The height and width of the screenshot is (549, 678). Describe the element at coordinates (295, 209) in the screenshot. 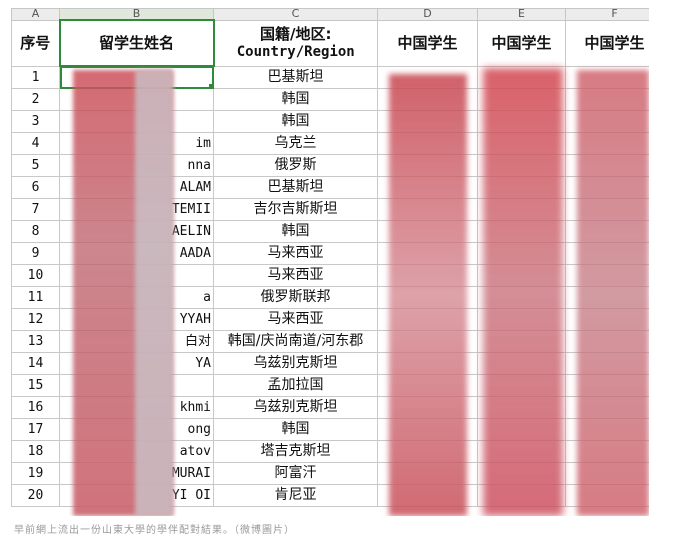

I see `country-cell: 吉尔吉斯斯坦` at that location.